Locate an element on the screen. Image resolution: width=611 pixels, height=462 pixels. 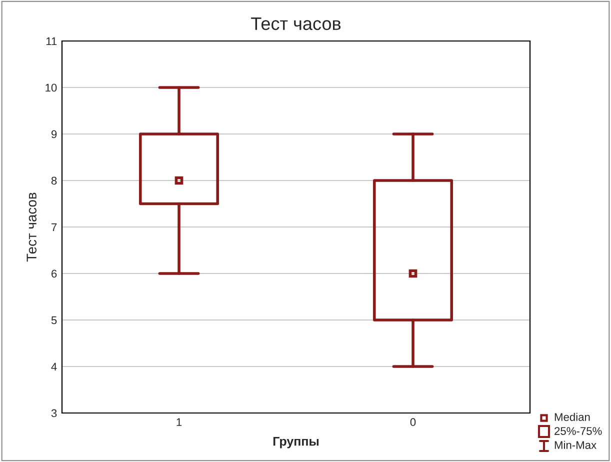
text: 25%-75% is located at coordinates (578, 431).